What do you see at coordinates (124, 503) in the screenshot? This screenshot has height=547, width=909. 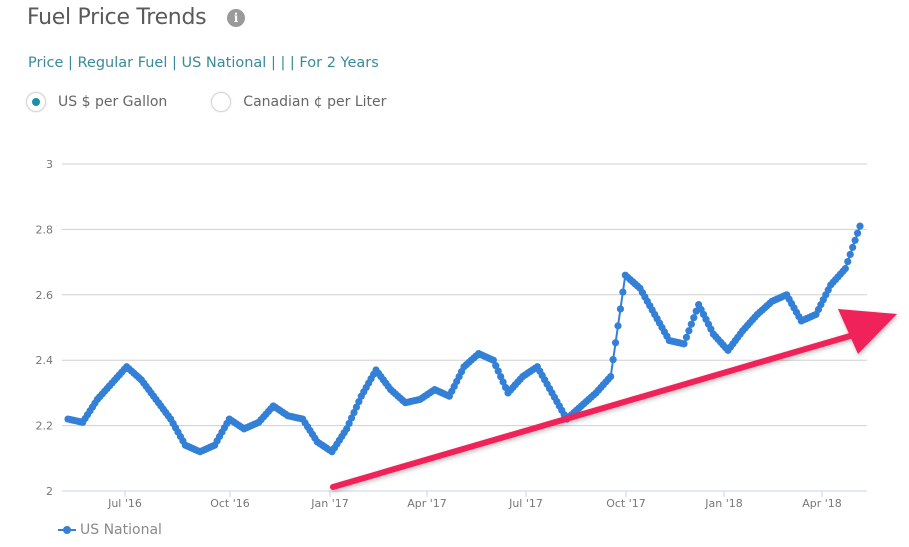 I see `svg-text: Jul '16` at bounding box center [124, 503].